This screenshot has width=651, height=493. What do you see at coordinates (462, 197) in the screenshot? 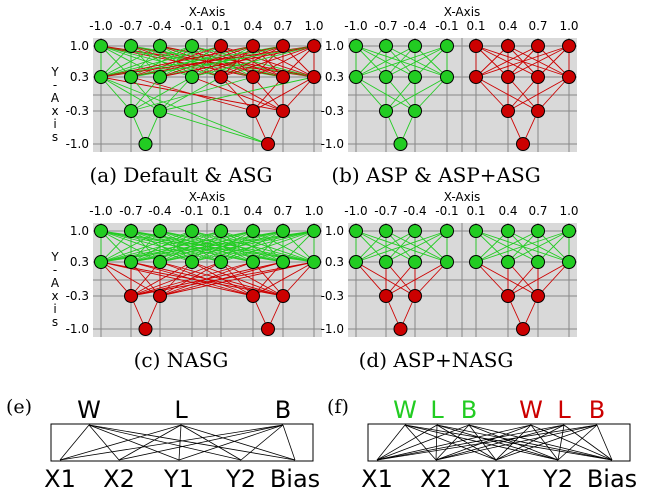
I see `x-axis-title: X-Axis` at bounding box center [462, 197].